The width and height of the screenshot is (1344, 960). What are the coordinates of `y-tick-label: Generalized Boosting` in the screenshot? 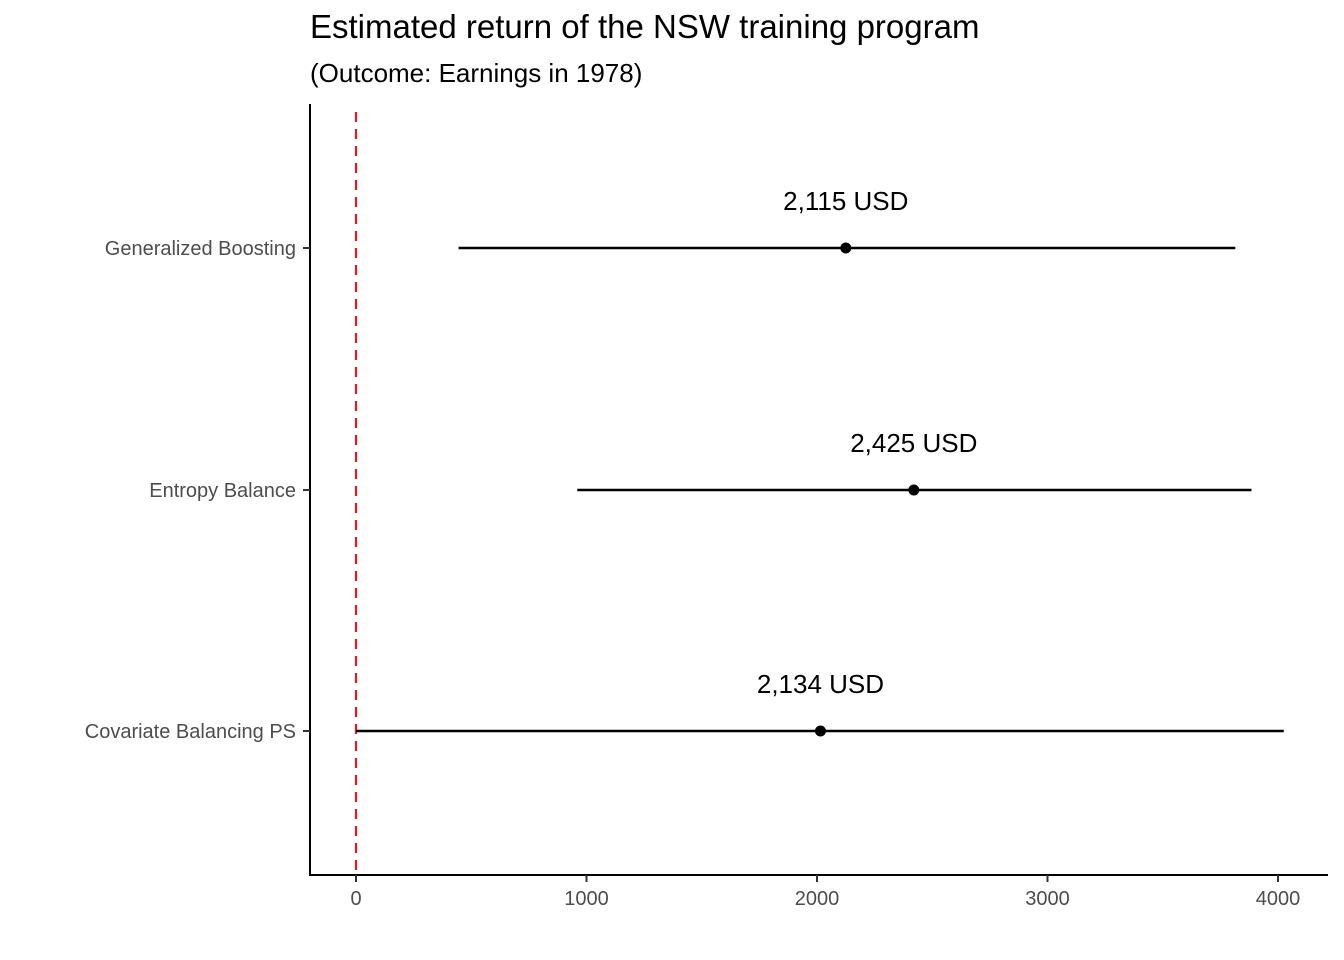 It's located at (200, 249).